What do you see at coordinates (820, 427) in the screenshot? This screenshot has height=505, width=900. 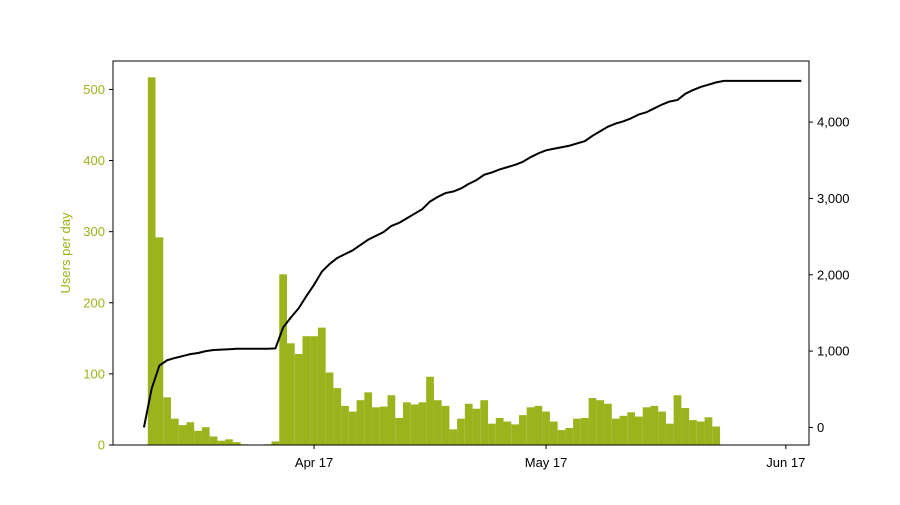 I see `right-tick-label: 0` at bounding box center [820, 427].